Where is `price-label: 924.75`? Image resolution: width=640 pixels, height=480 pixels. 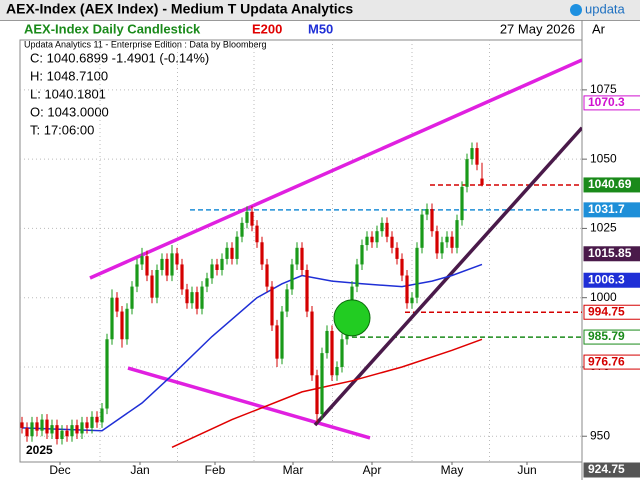 price-label: 924.75 is located at coordinates (606, 469).